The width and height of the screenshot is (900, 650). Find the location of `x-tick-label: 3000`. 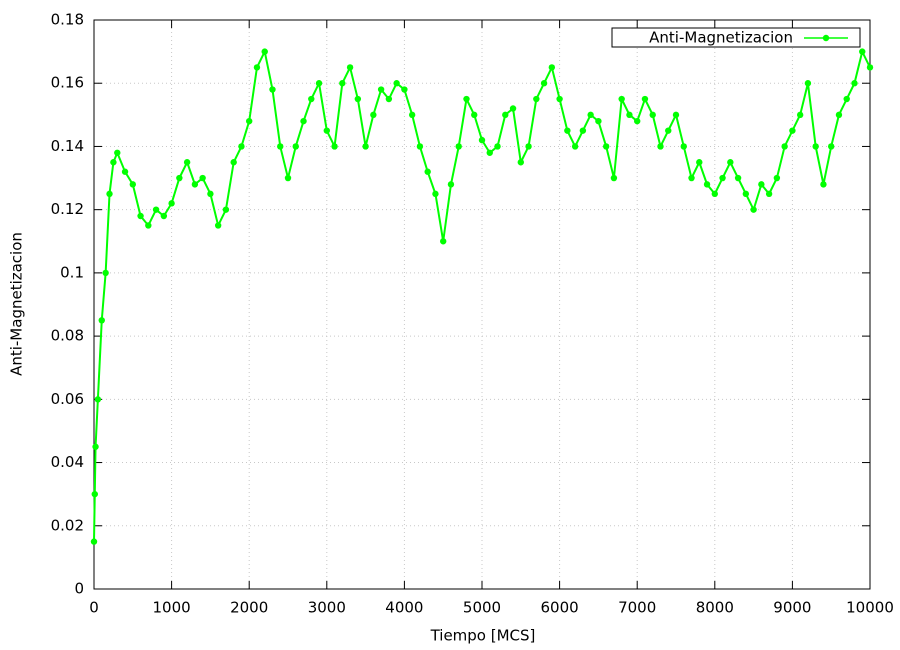

x-tick-label: 3000 is located at coordinates (327, 608).